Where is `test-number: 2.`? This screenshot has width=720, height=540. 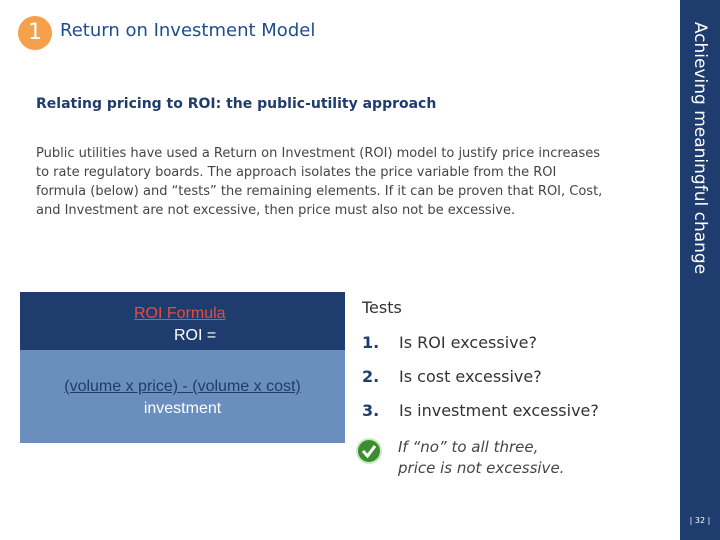
test-number: 2. is located at coordinates (371, 376).